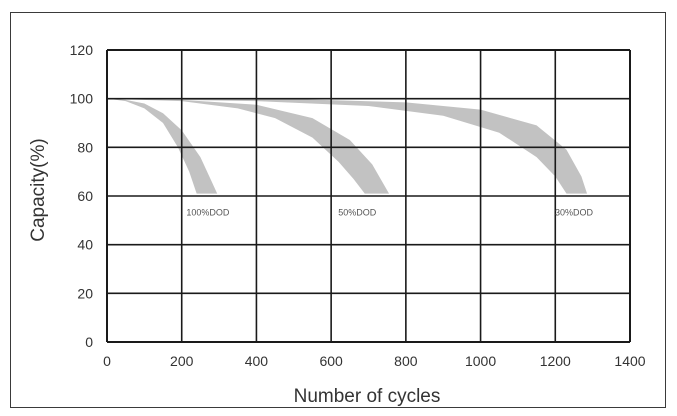 The width and height of the screenshot is (677, 416). I want to click on y-tick-label: 100, so click(82, 99).